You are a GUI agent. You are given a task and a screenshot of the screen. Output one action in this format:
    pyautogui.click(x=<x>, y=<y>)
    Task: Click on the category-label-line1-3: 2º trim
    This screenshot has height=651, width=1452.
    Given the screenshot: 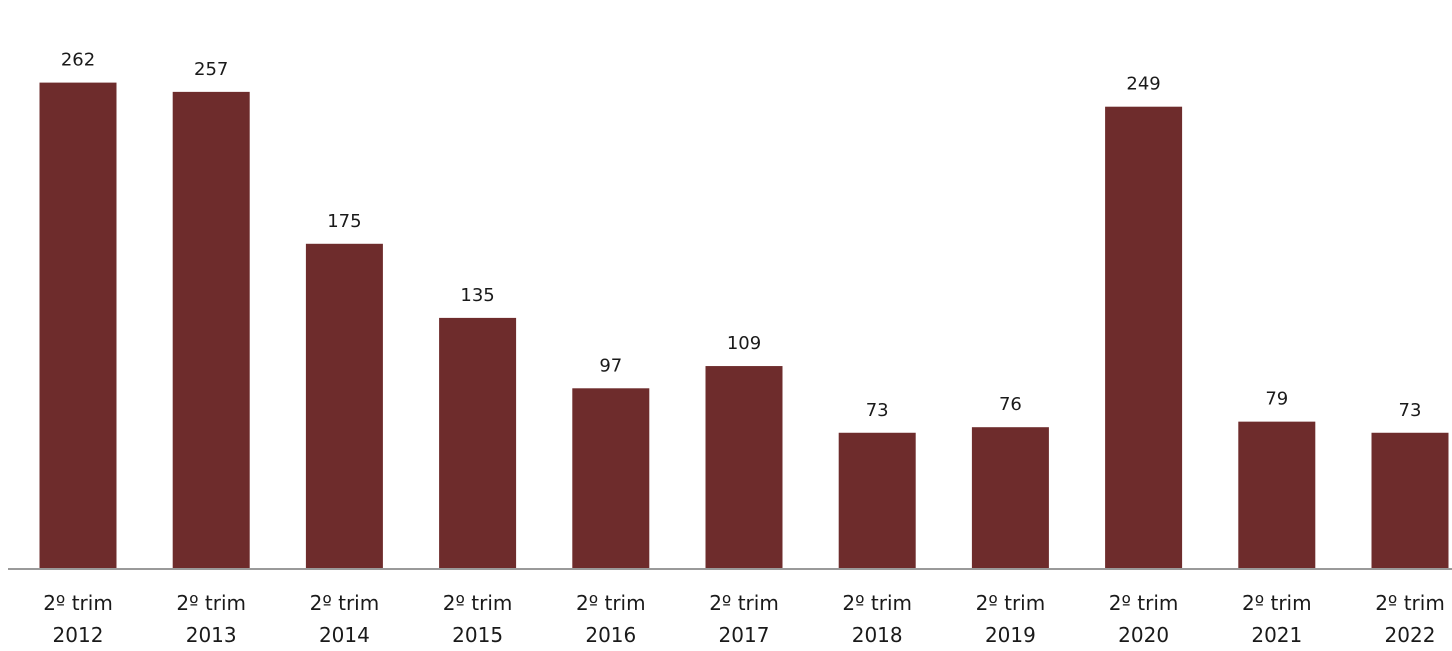 What is the action you would take?
    pyautogui.click(x=478, y=603)
    